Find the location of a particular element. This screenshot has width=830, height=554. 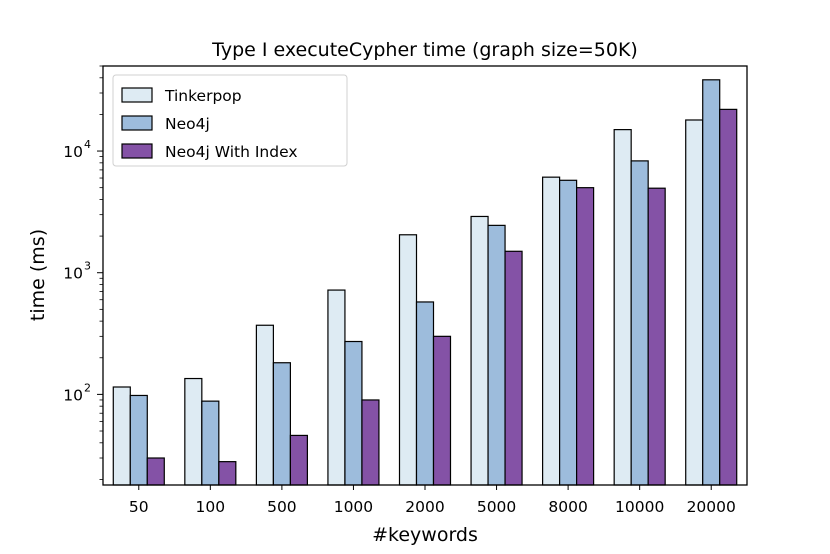

x-axis-label: #keywords is located at coordinates (425, 535).